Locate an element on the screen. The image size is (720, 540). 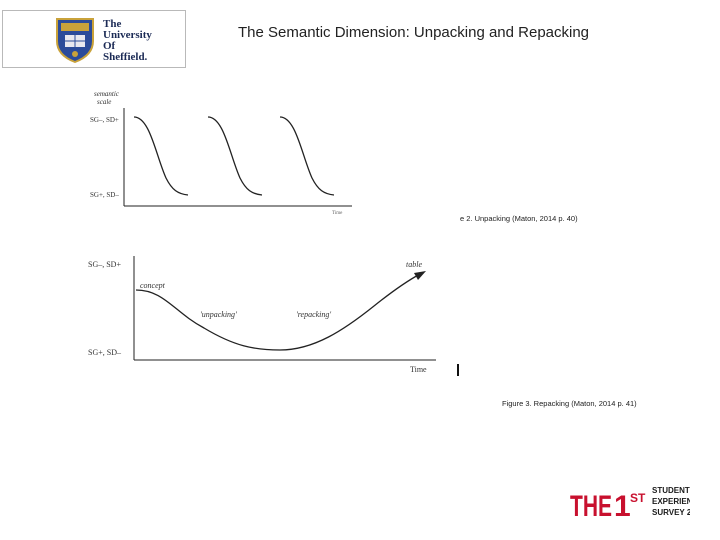
axis-title-line2: scale is located at coordinates (104, 102).